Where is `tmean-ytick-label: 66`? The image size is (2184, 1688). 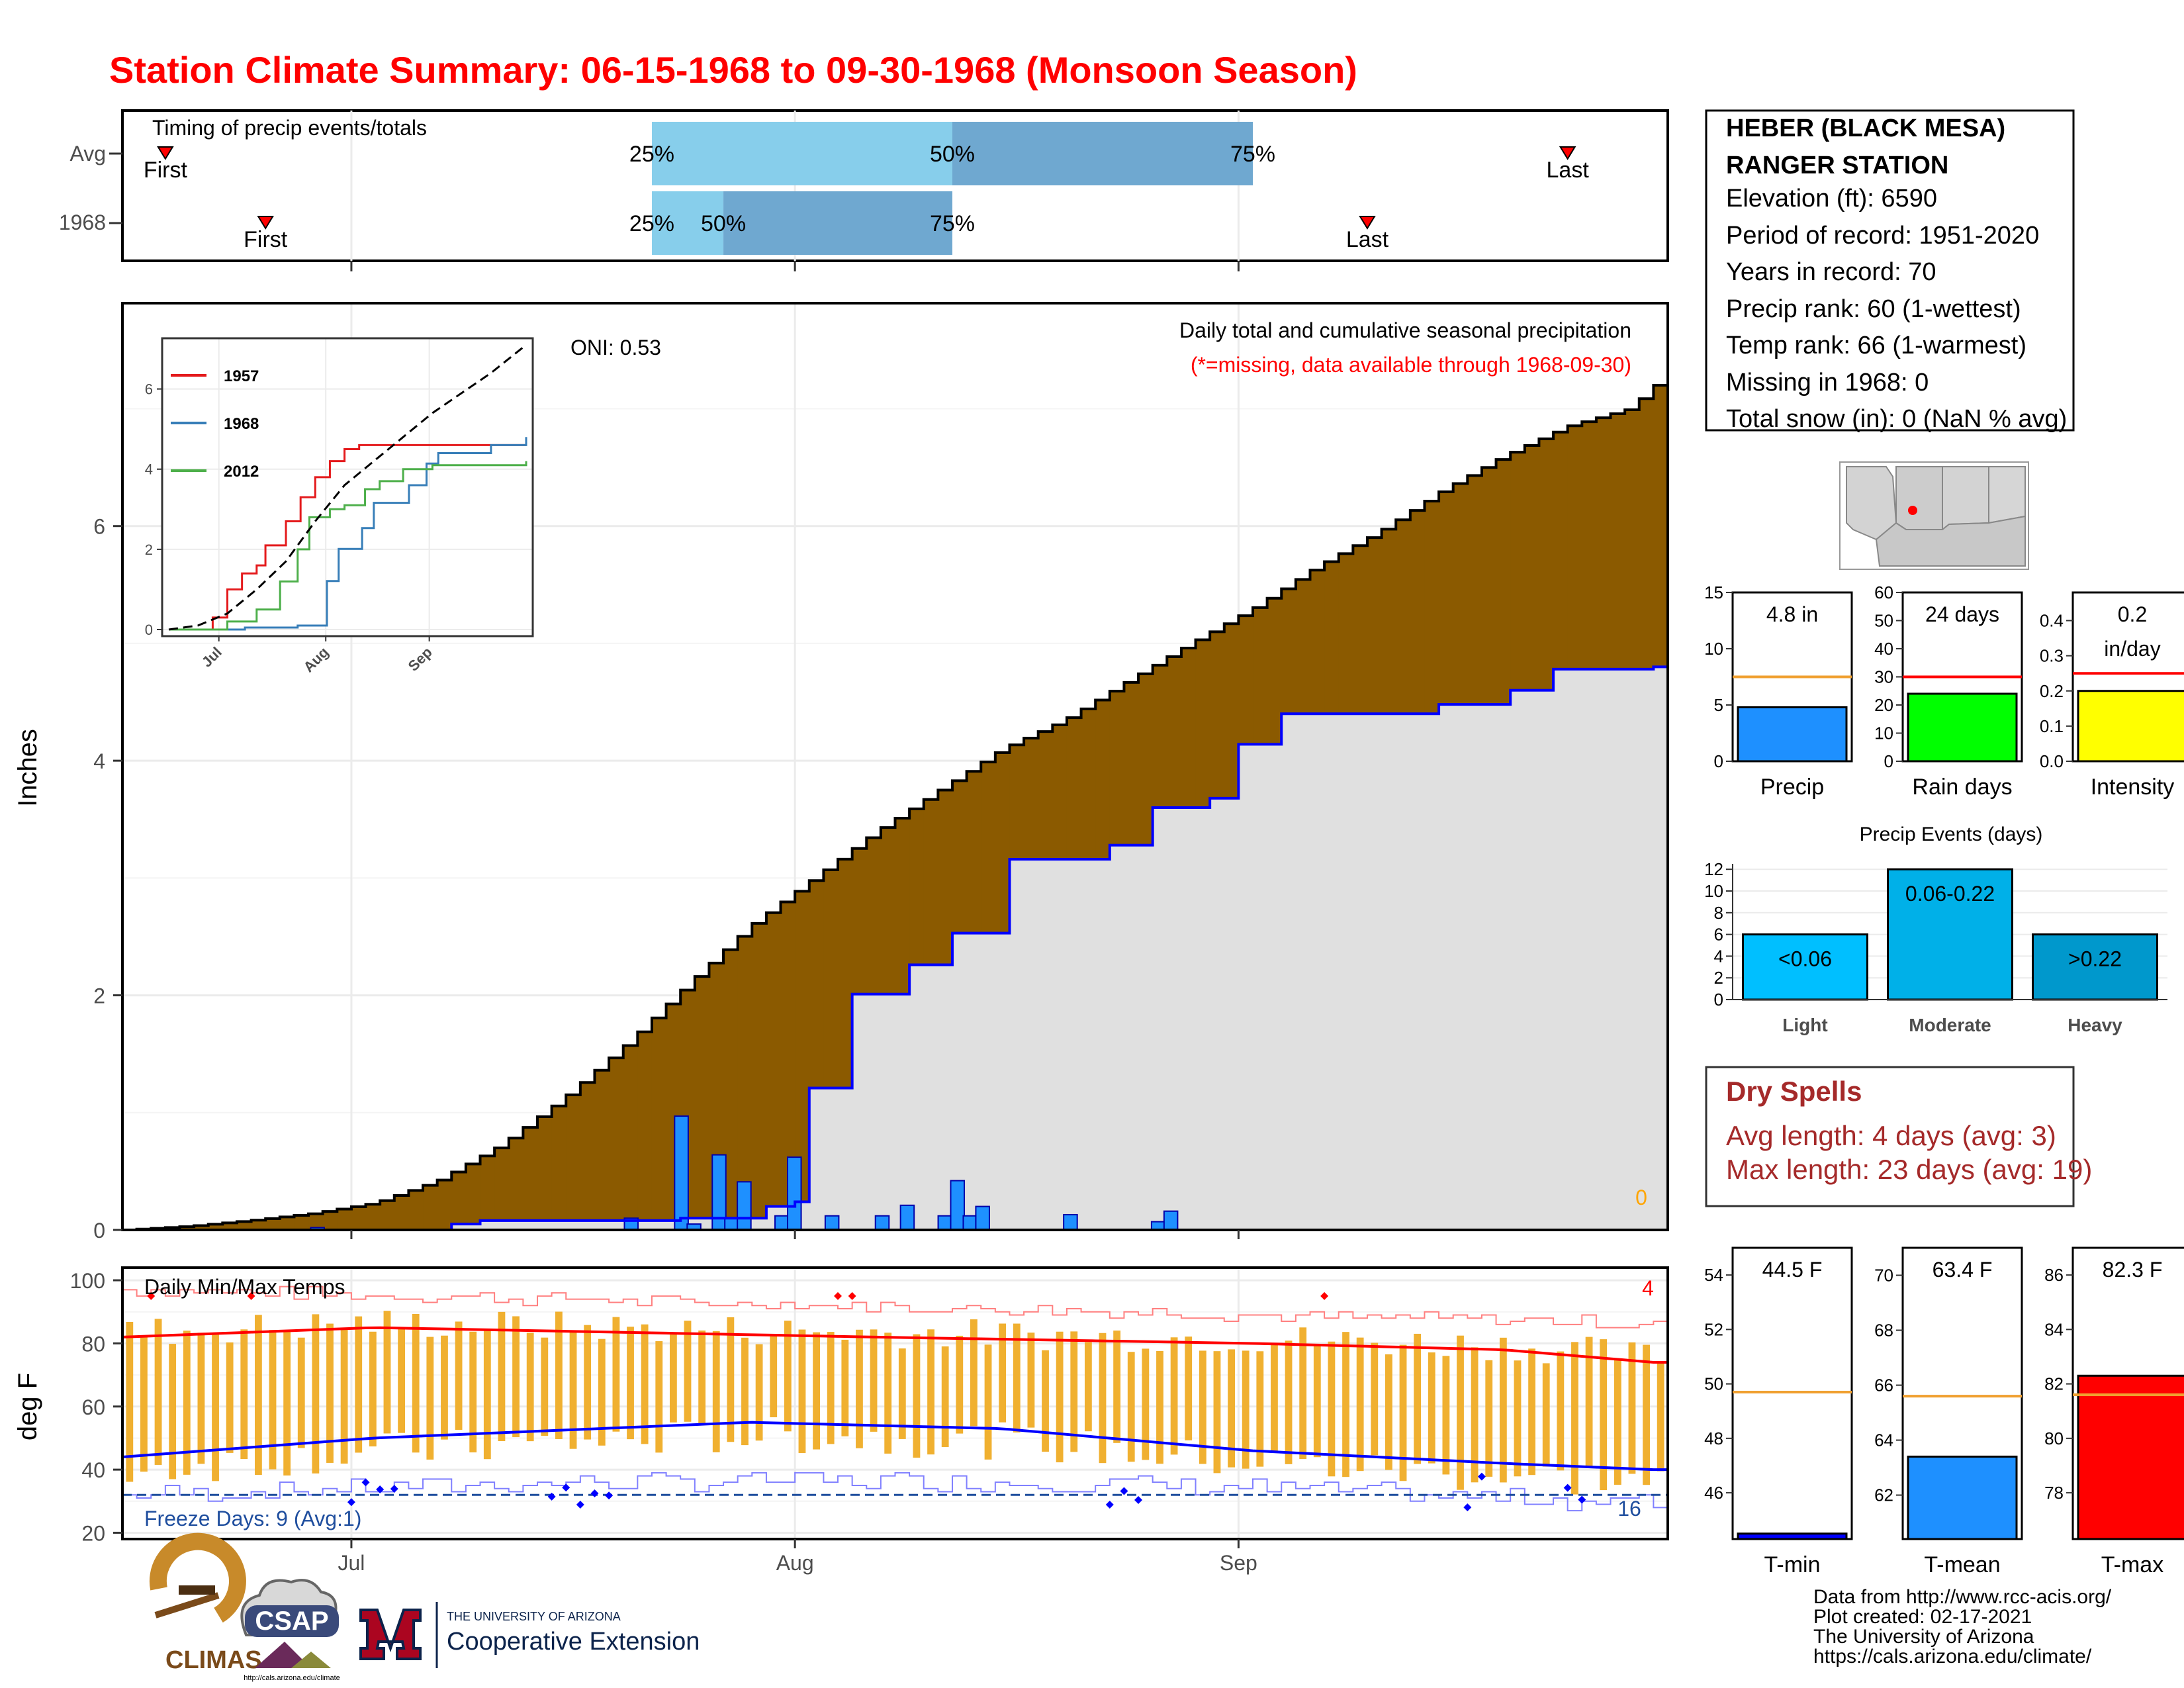
tmean-ytick-label: 66 is located at coordinates (1883, 1385).